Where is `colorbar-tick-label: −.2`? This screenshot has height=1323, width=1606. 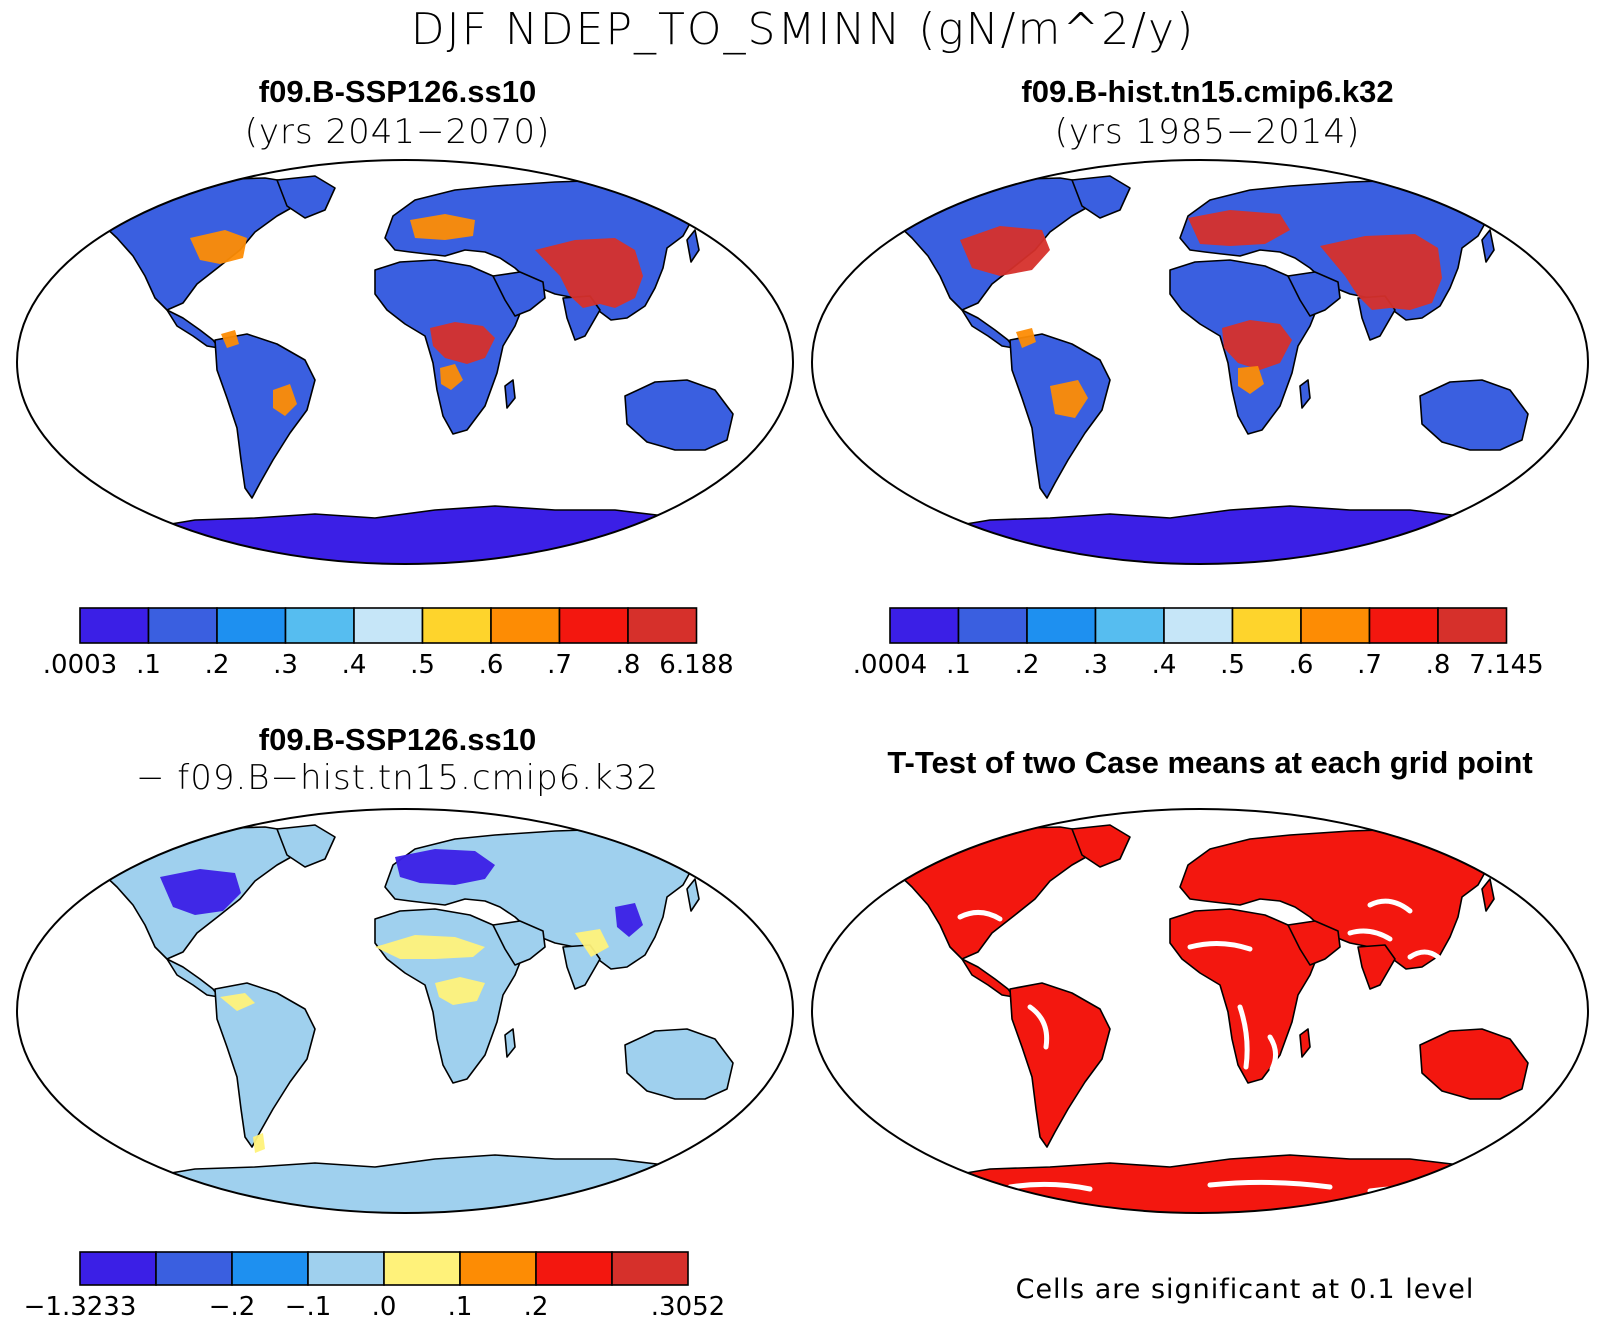
colorbar-tick-label: −.2 is located at coordinates (232, 1307).